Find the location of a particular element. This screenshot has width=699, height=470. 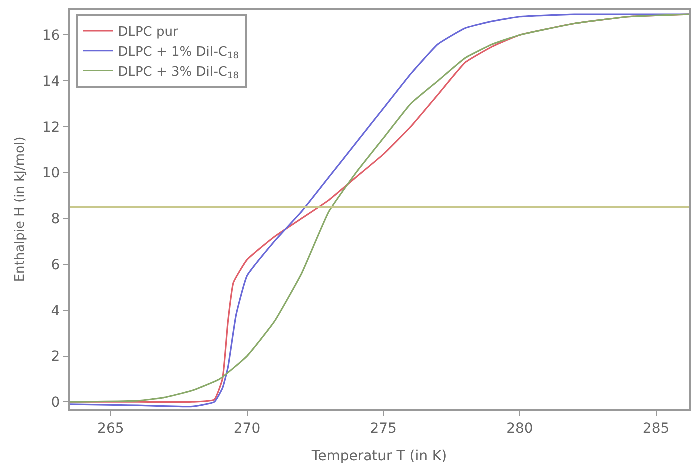

y-tick-label: 10 is located at coordinates (51, 174).